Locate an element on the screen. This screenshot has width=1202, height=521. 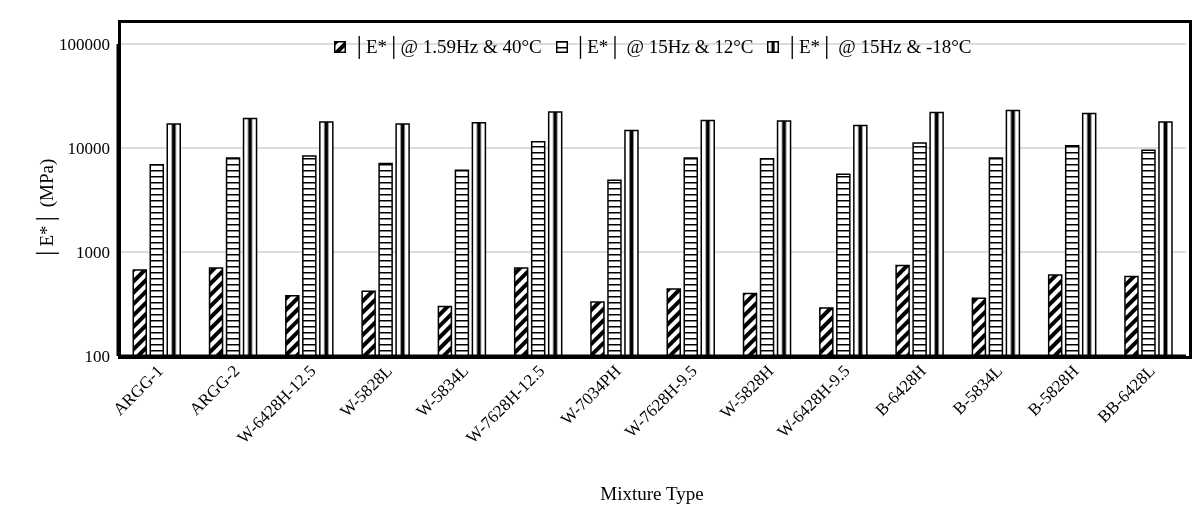
legend-label: │E*│ @ 15Hz & 12°C is located at coordinates (663, 47).